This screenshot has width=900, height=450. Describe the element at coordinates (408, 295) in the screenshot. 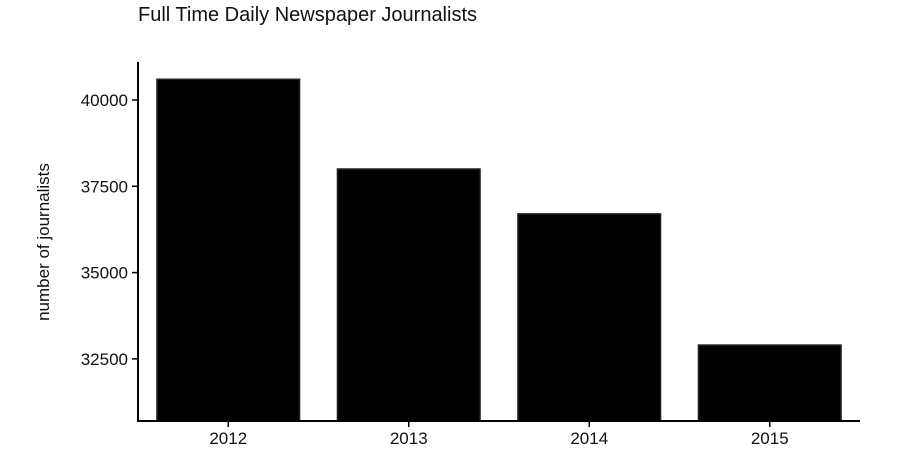

I see `bar-2013` at that location.